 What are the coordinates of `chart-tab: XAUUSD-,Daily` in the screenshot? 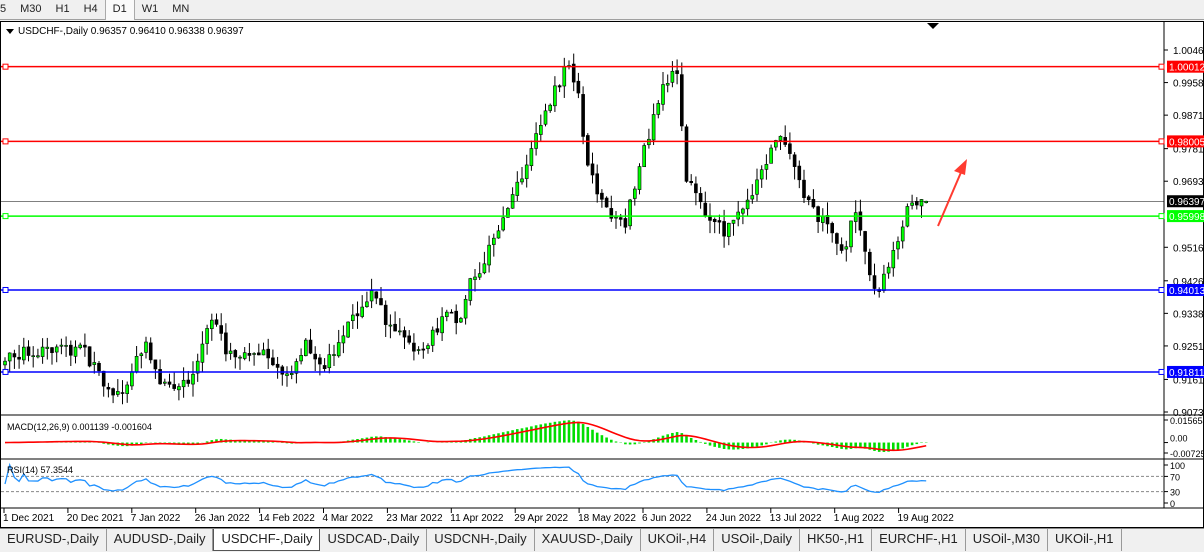 It's located at (588, 540).